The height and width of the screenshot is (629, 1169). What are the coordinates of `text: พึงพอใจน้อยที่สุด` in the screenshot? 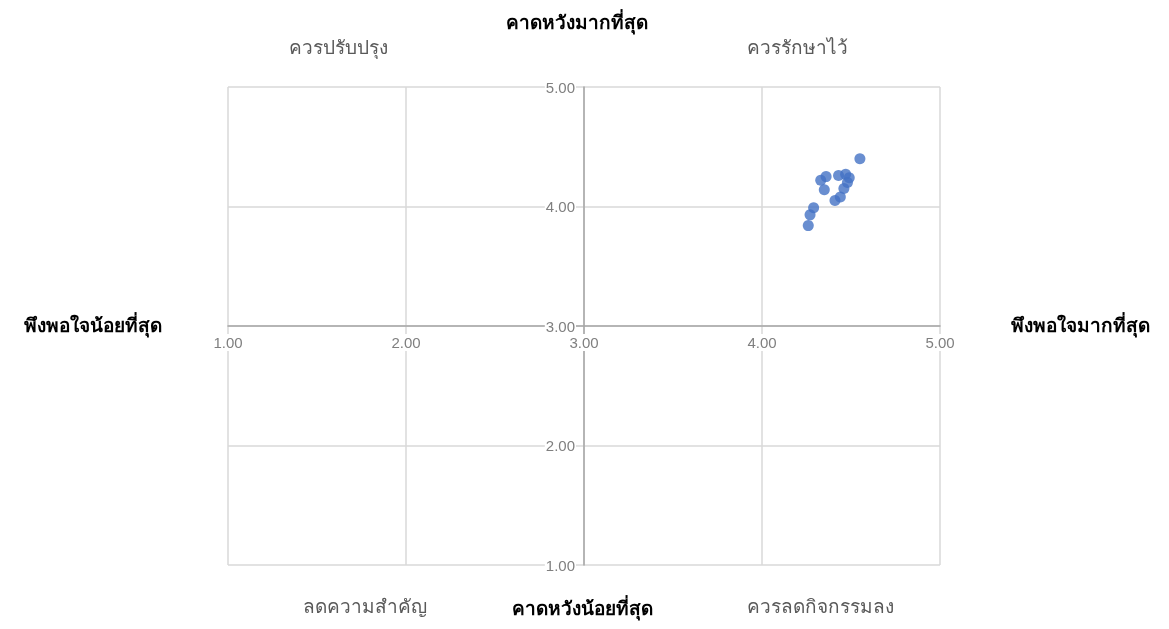 It's located at (93, 325).